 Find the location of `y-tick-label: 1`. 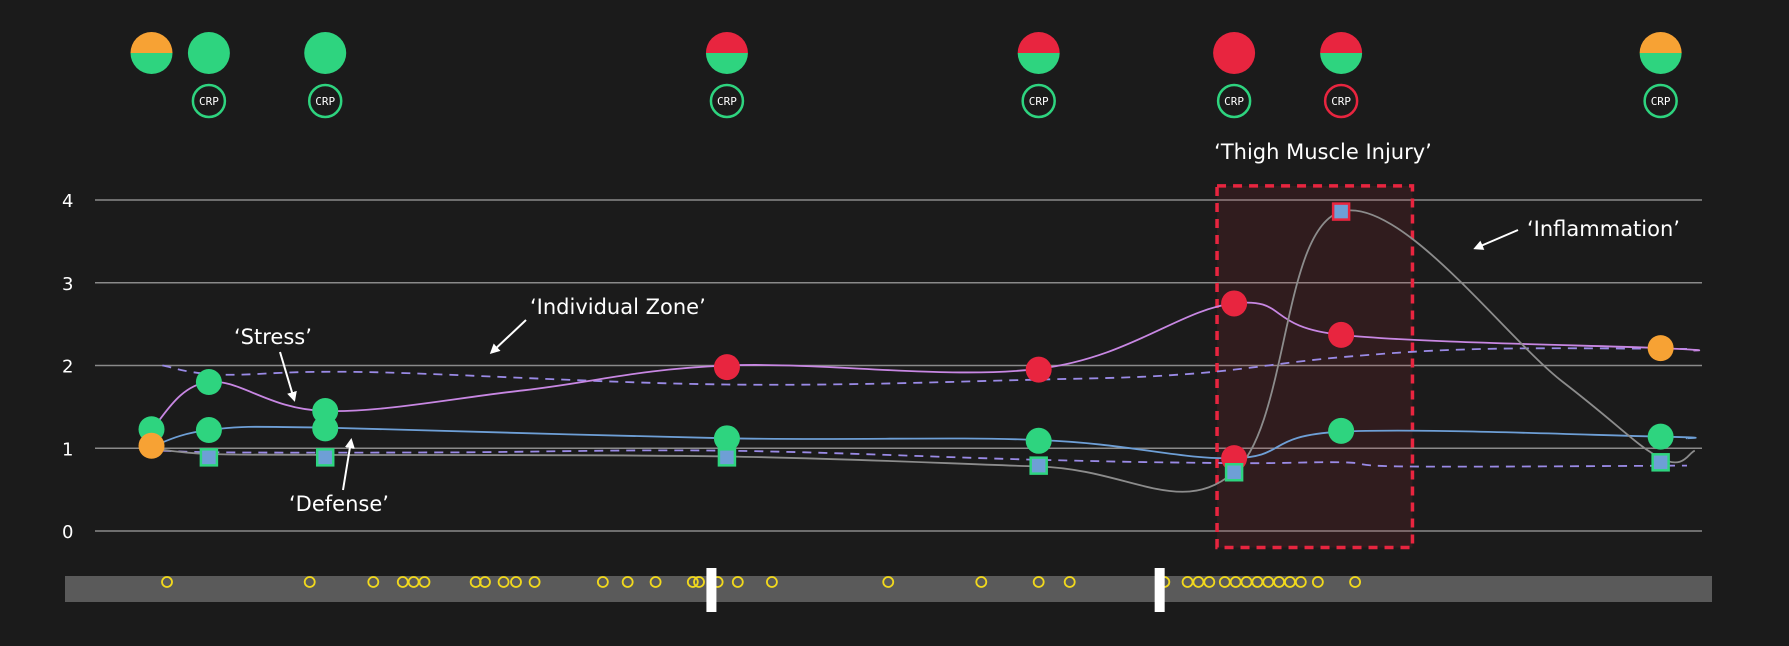

y-tick-label: 1 is located at coordinates (67, 449).